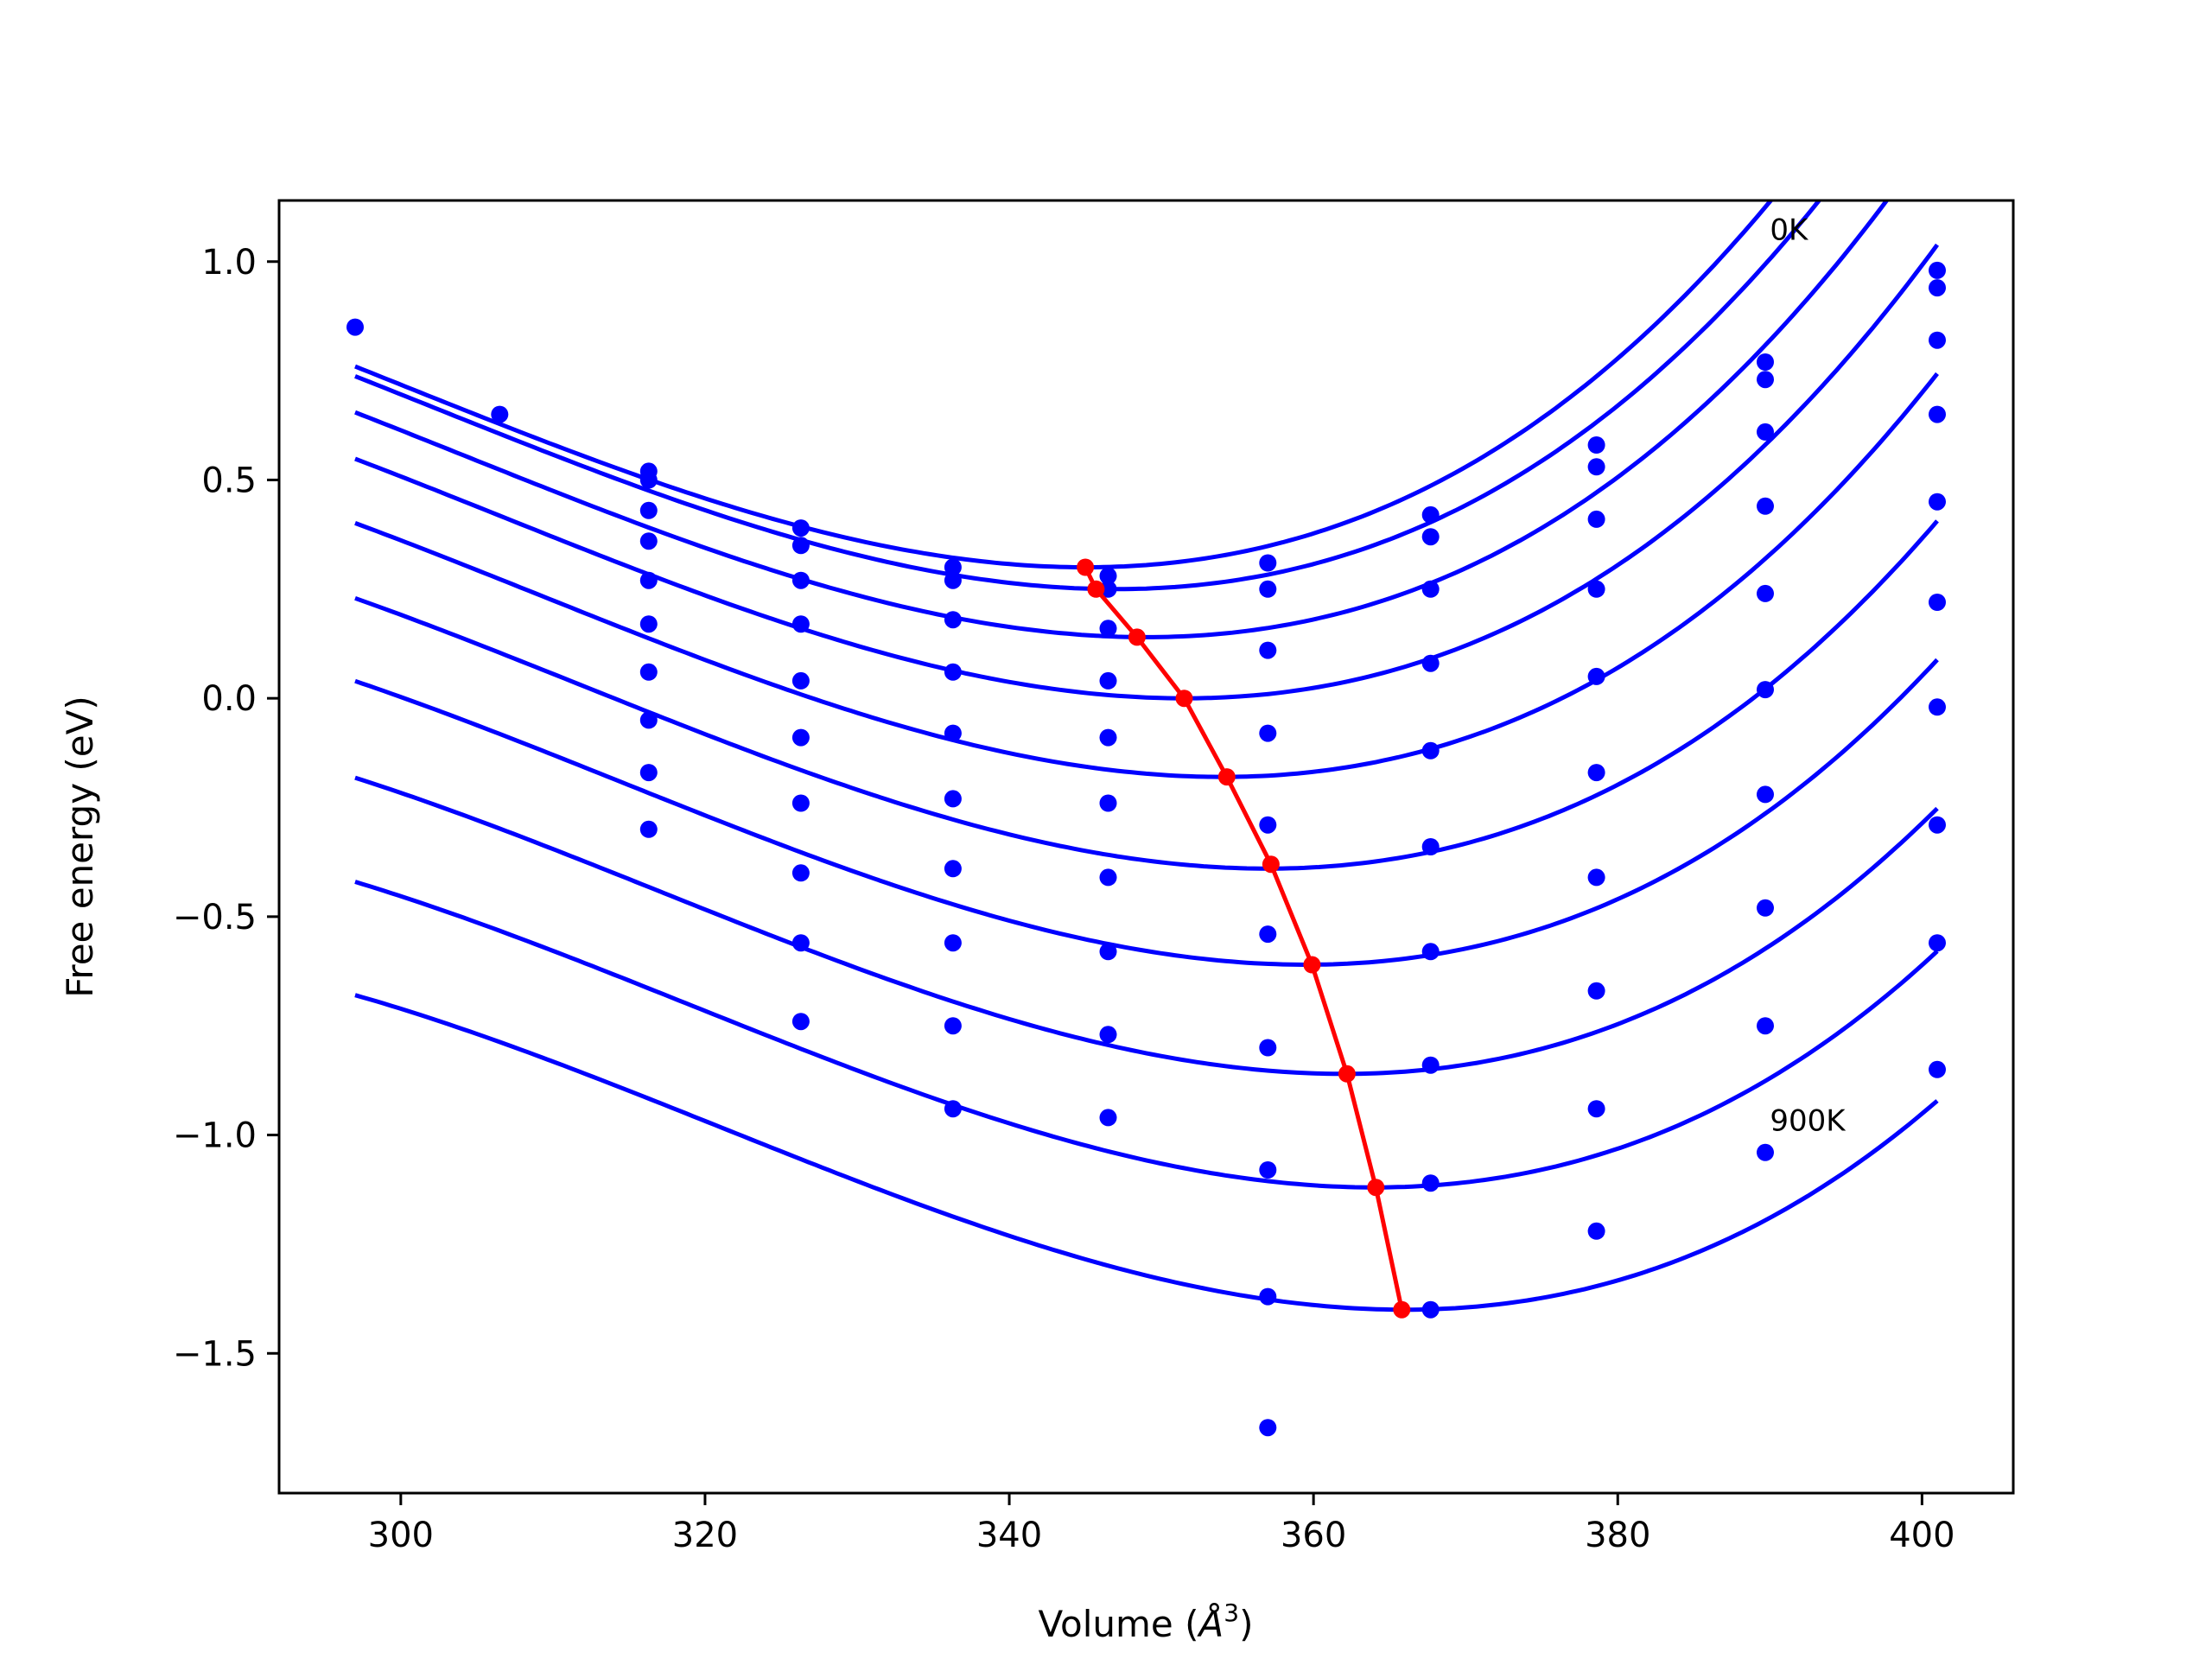  What do you see at coordinates (229, 263) in the screenshot?
I see `y-tick-label-0: 1.0` at bounding box center [229, 263].